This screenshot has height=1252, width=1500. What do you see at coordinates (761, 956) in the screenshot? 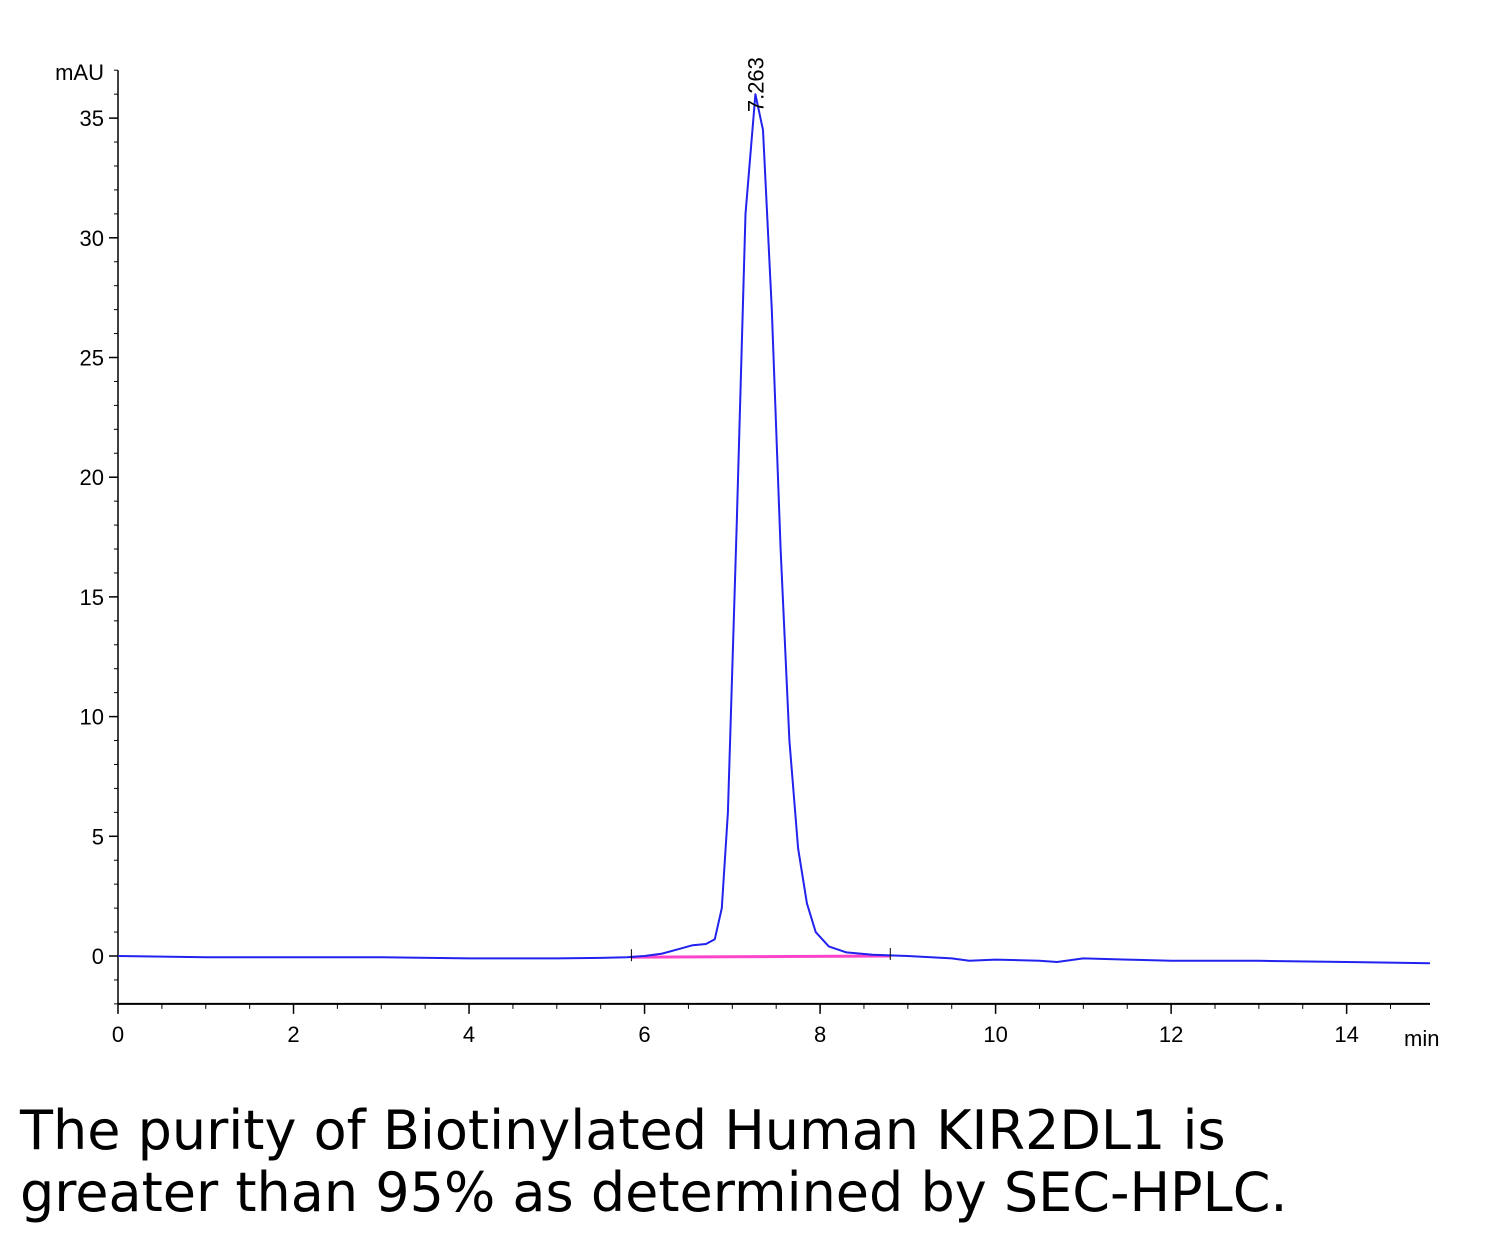
I see `series-line` at bounding box center [761, 956].